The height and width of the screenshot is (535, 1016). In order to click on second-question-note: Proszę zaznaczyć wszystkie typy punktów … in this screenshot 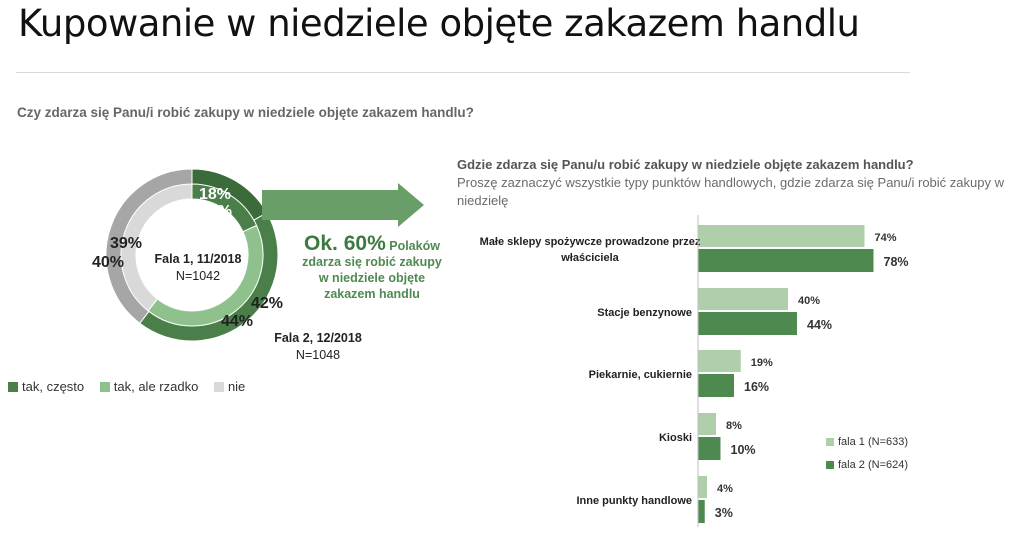, I will do `click(730, 191)`.